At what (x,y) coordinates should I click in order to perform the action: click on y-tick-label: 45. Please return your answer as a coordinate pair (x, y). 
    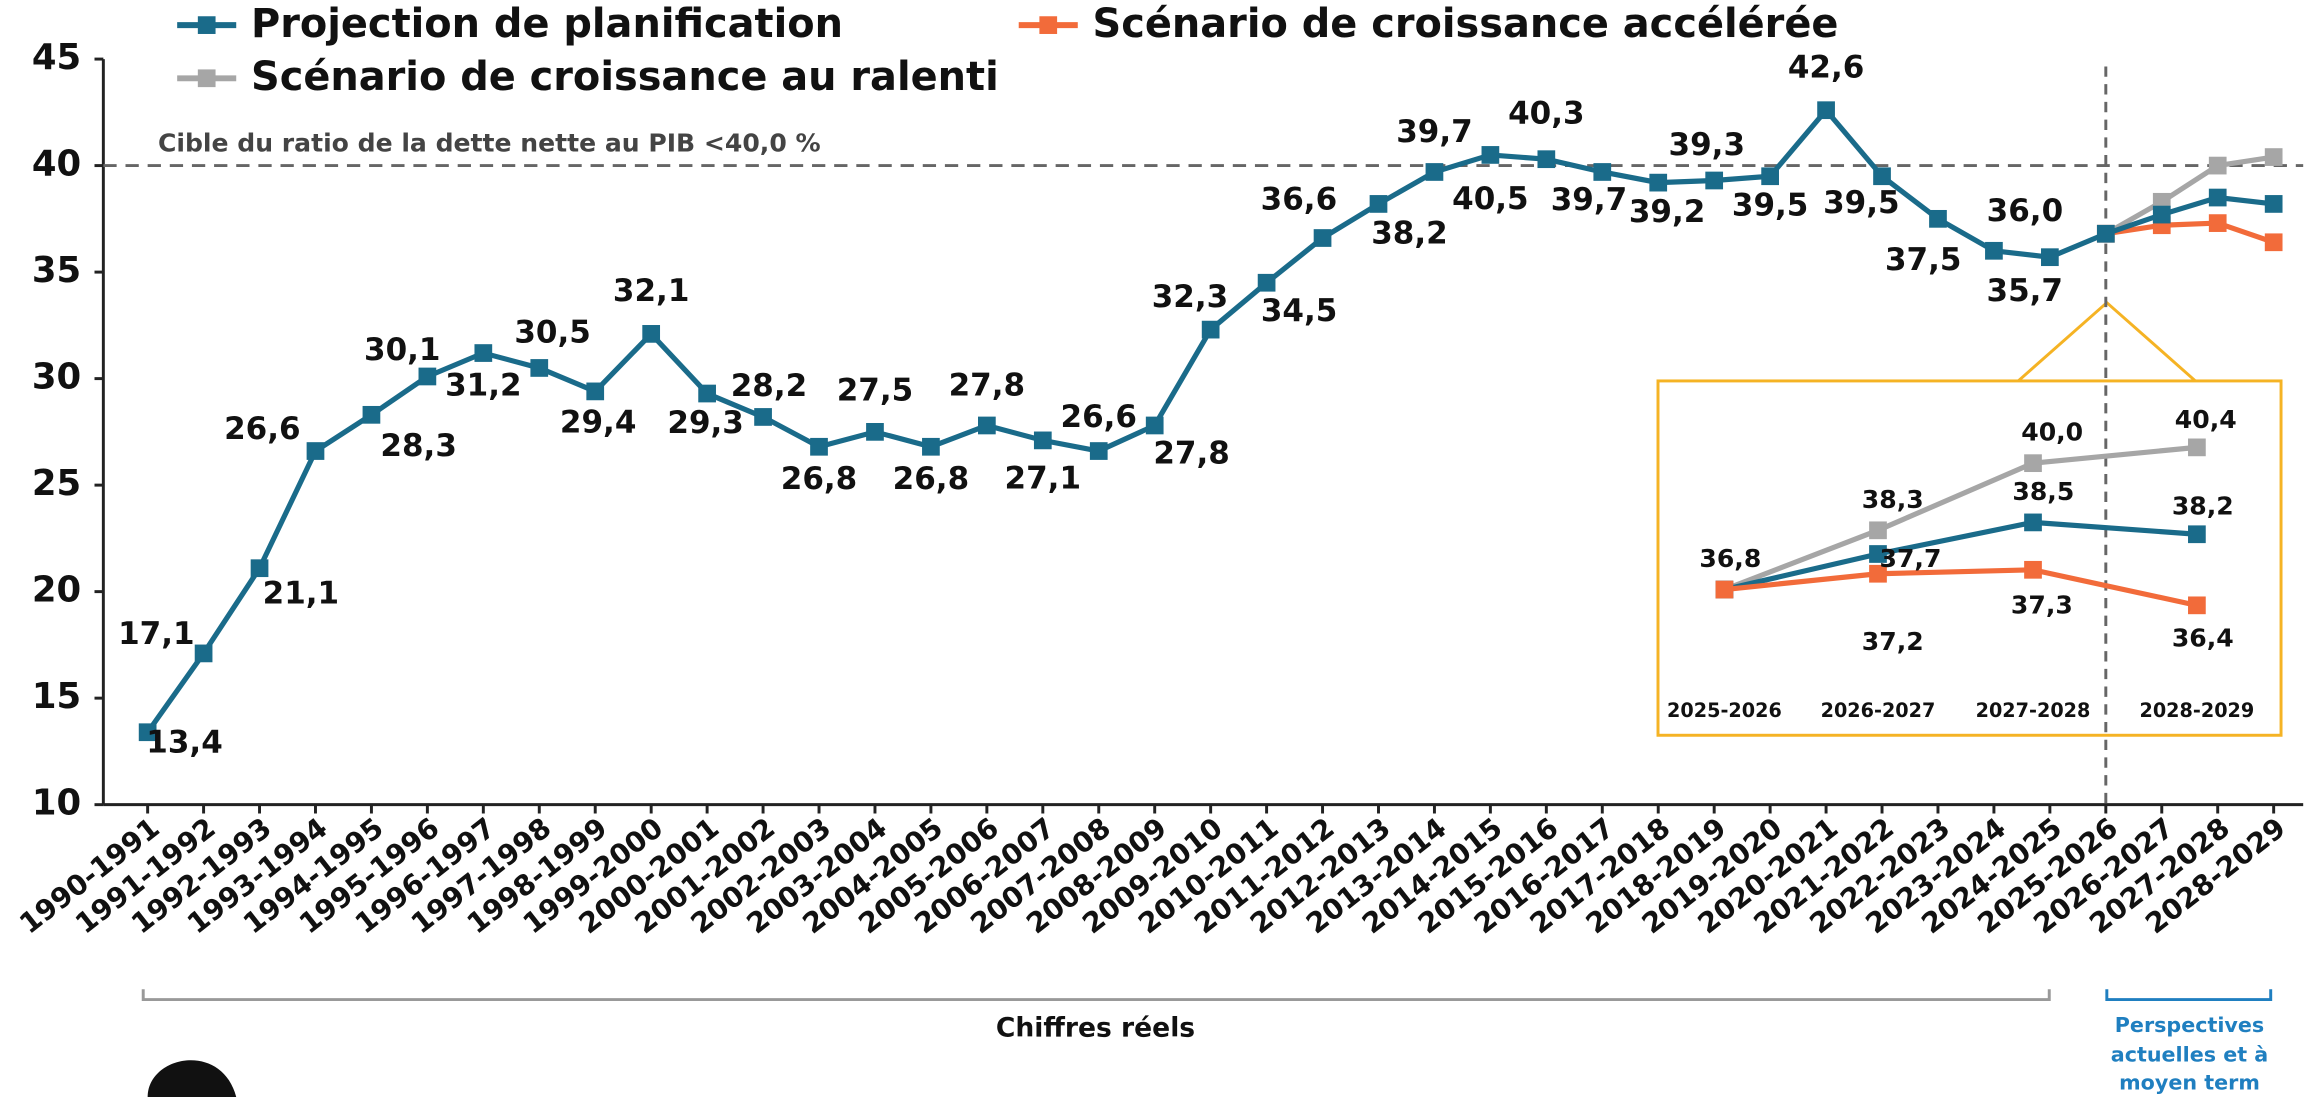
    Looking at the image, I should click on (56, 57).